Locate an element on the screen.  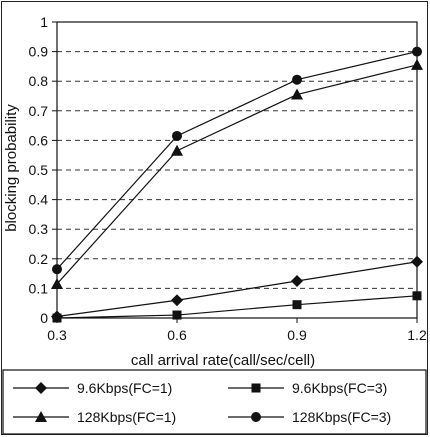
legend-box is located at coordinates (214, 402).